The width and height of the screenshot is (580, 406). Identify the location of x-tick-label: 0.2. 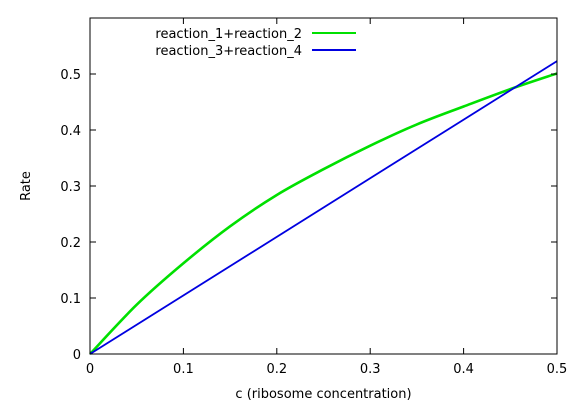
(276, 369).